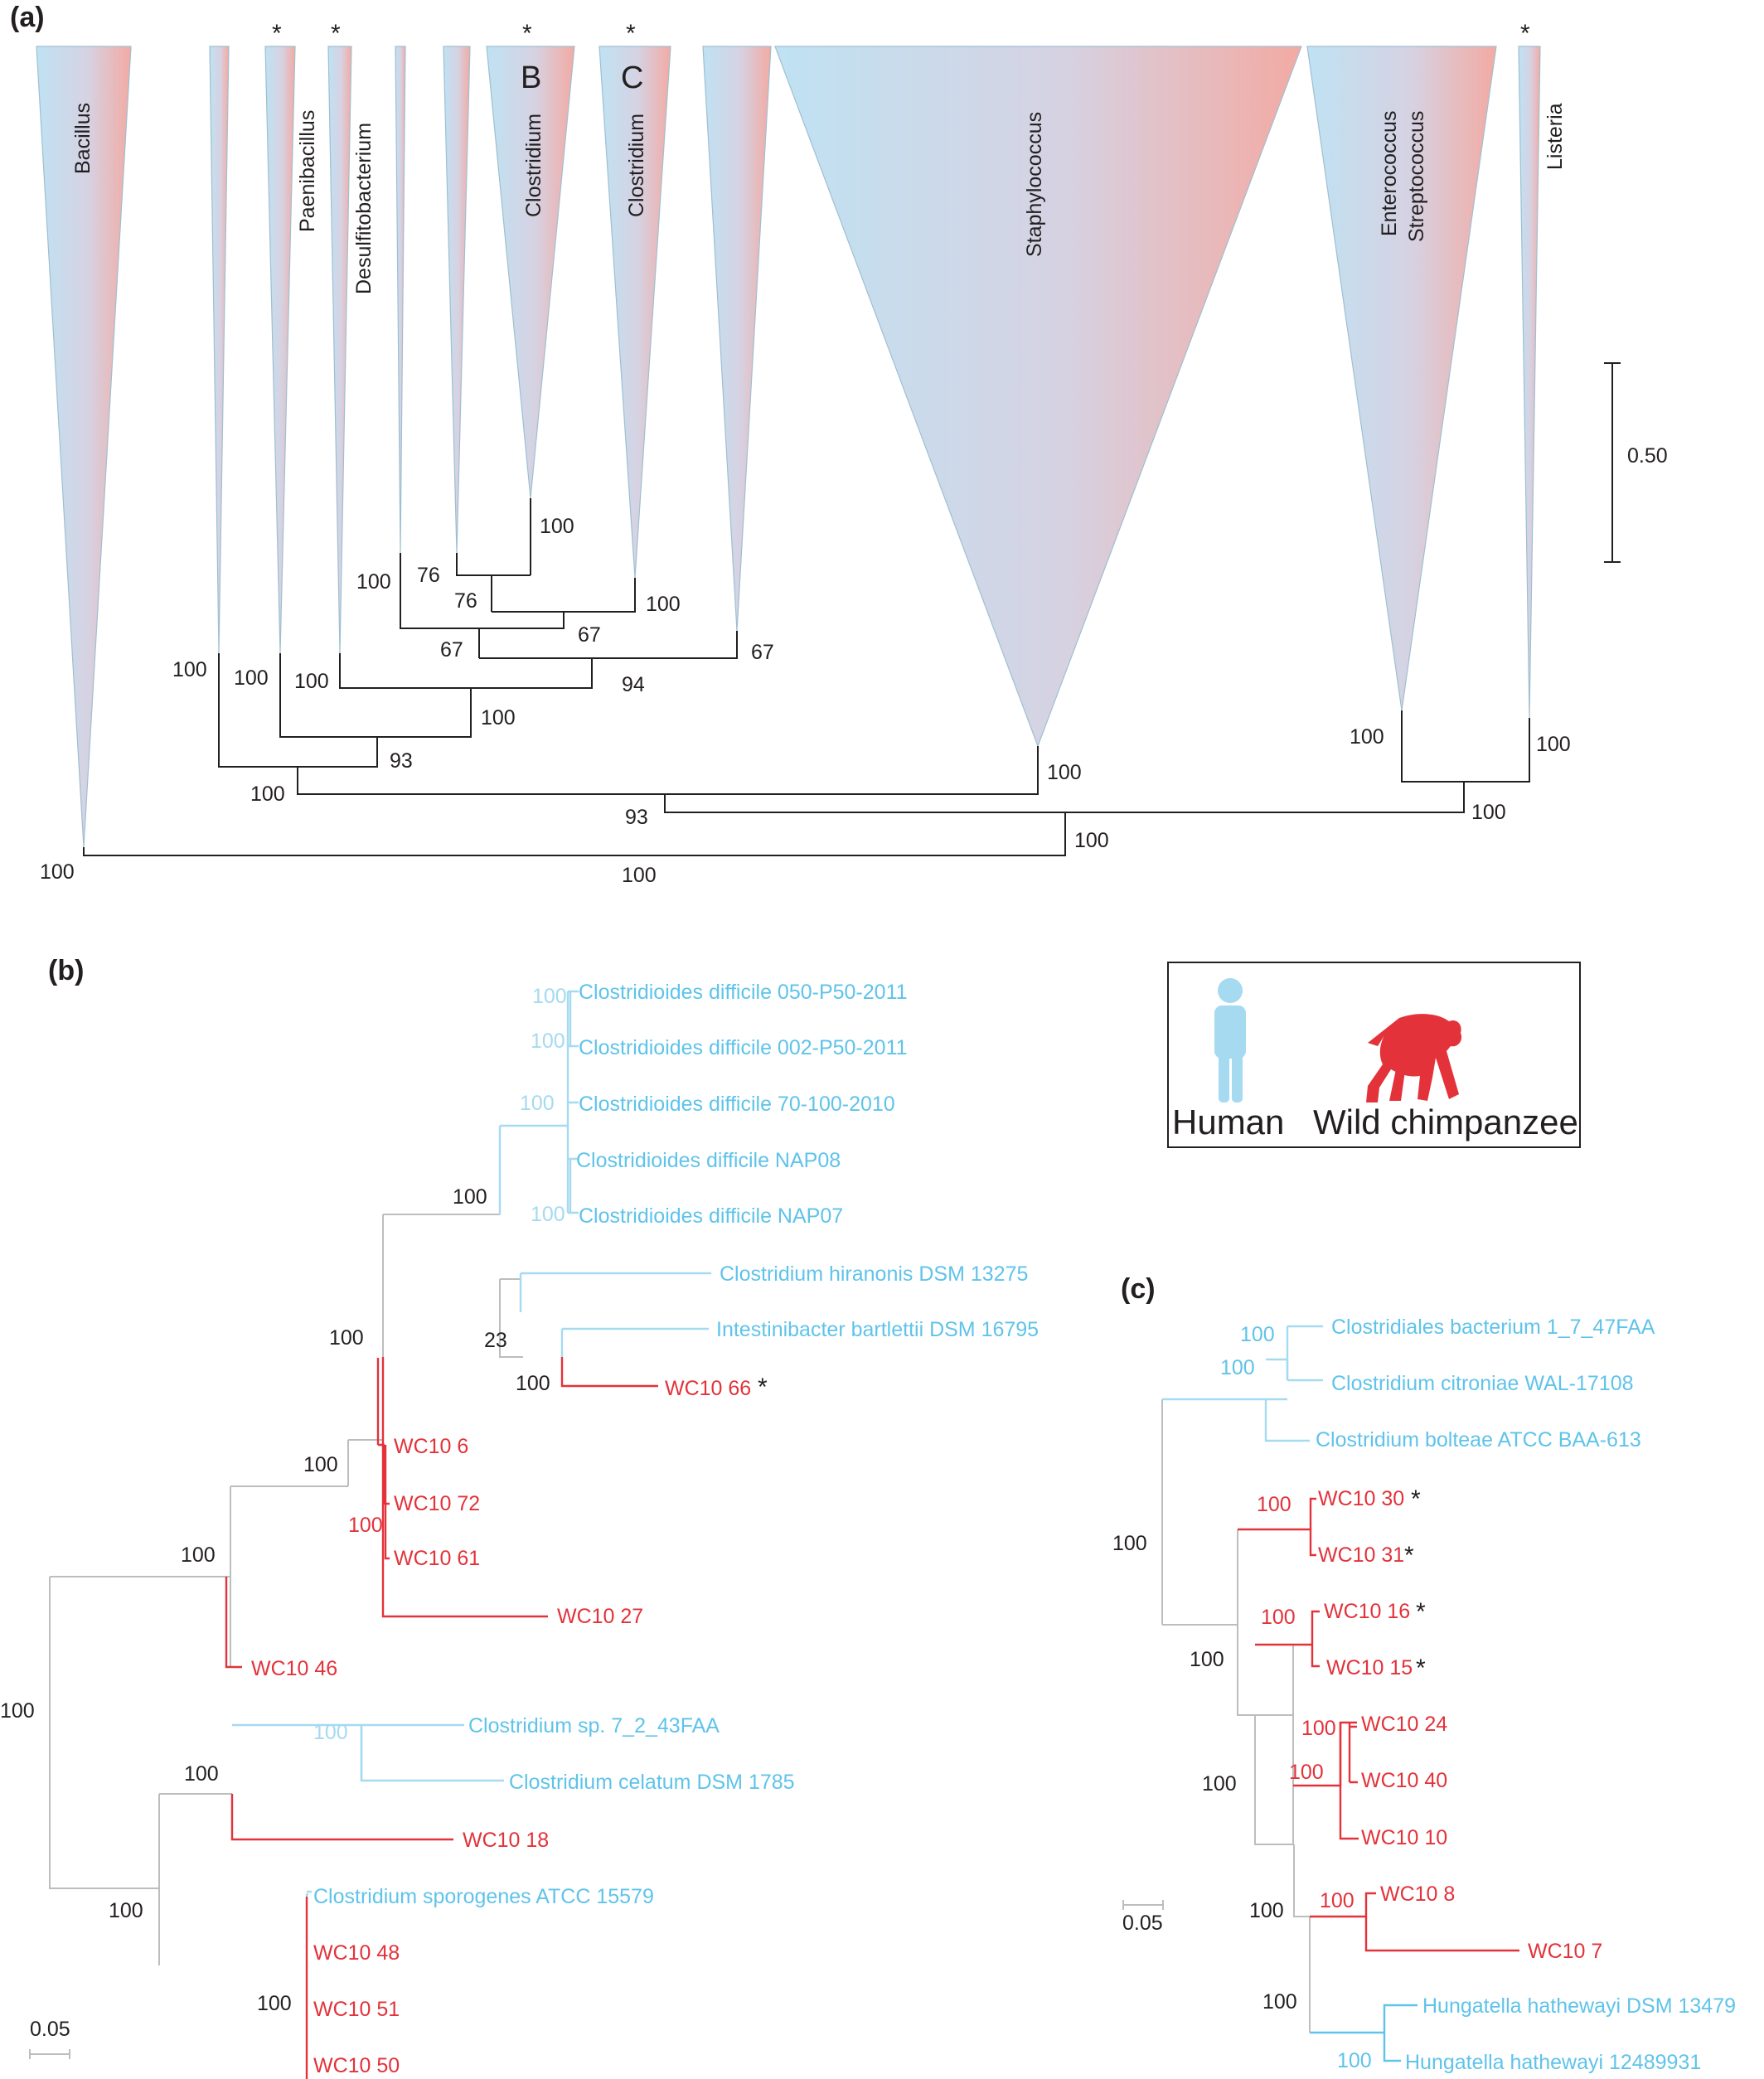 The image size is (1764, 2079). Describe the element at coordinates (84, 447) in the screenshot. I see `clade-triangle-bacillus` at that location.